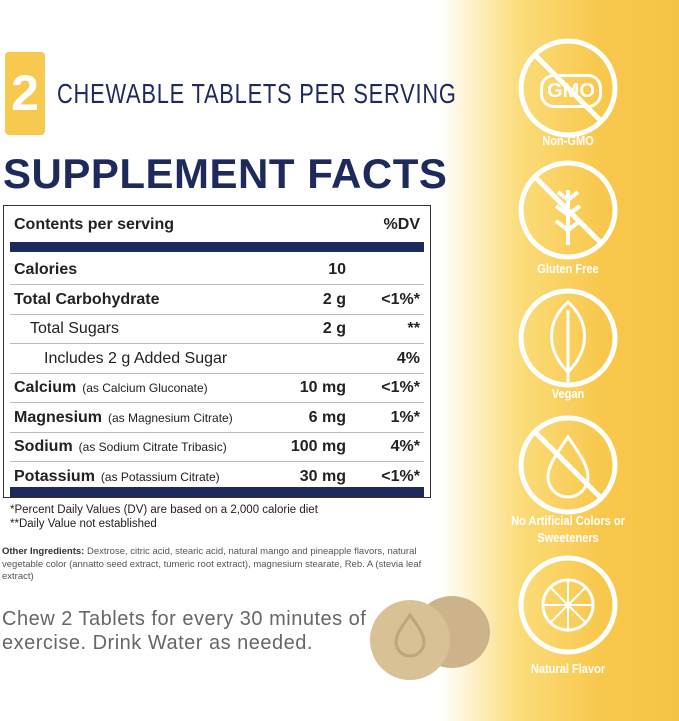 Image resolution: width=679 pixels, height=721 pixels. Describe the element at coordinates (217, 300) in the screenshot. I see `table-row: Total Carbohydrate 2 g <1%*` at that location.